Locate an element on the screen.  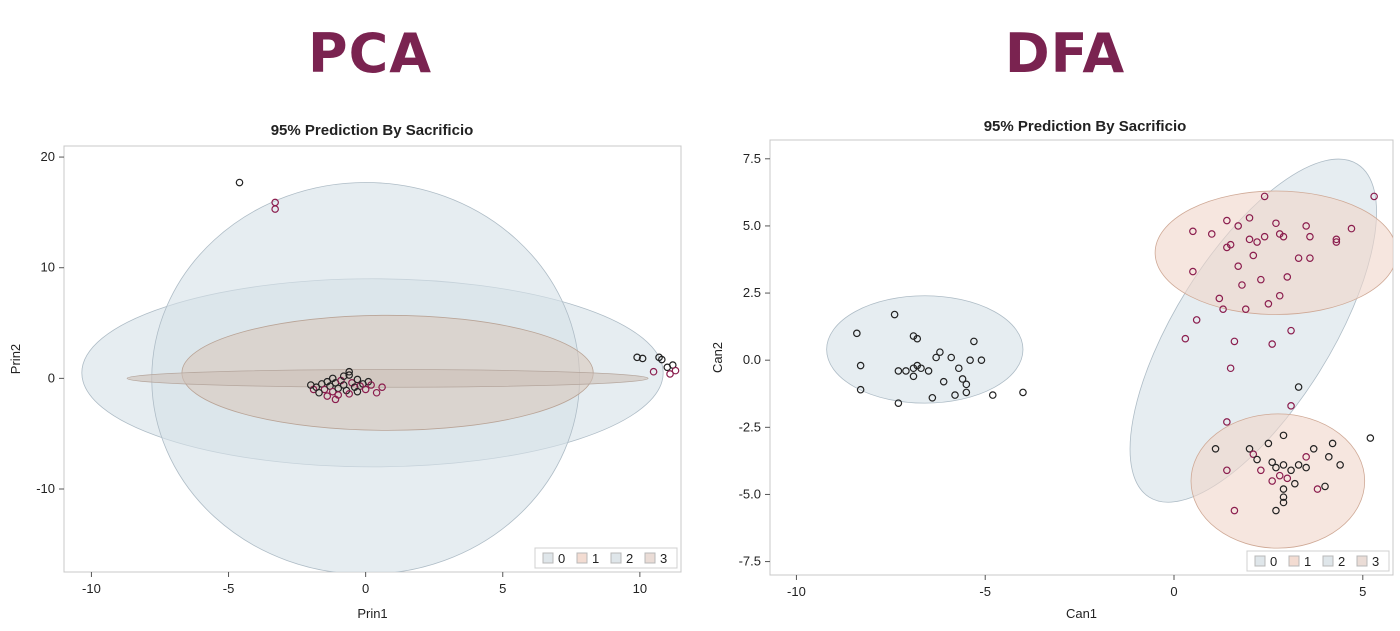
y-axis-label: Can2 is located at coordinates (717, 357).